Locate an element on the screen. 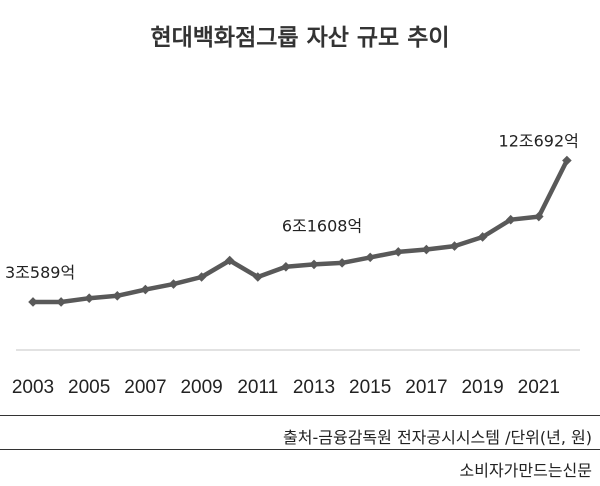 This screenshot has height=486, width=600. data-point-2018 is located at coordinates (454, 246).